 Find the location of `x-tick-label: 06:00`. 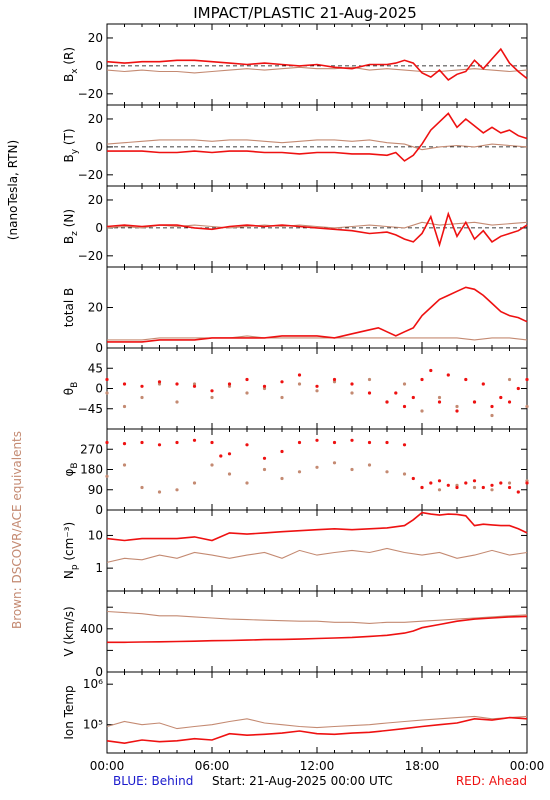

x-tick-label: 06:00 is located at coordinates (212, 766).